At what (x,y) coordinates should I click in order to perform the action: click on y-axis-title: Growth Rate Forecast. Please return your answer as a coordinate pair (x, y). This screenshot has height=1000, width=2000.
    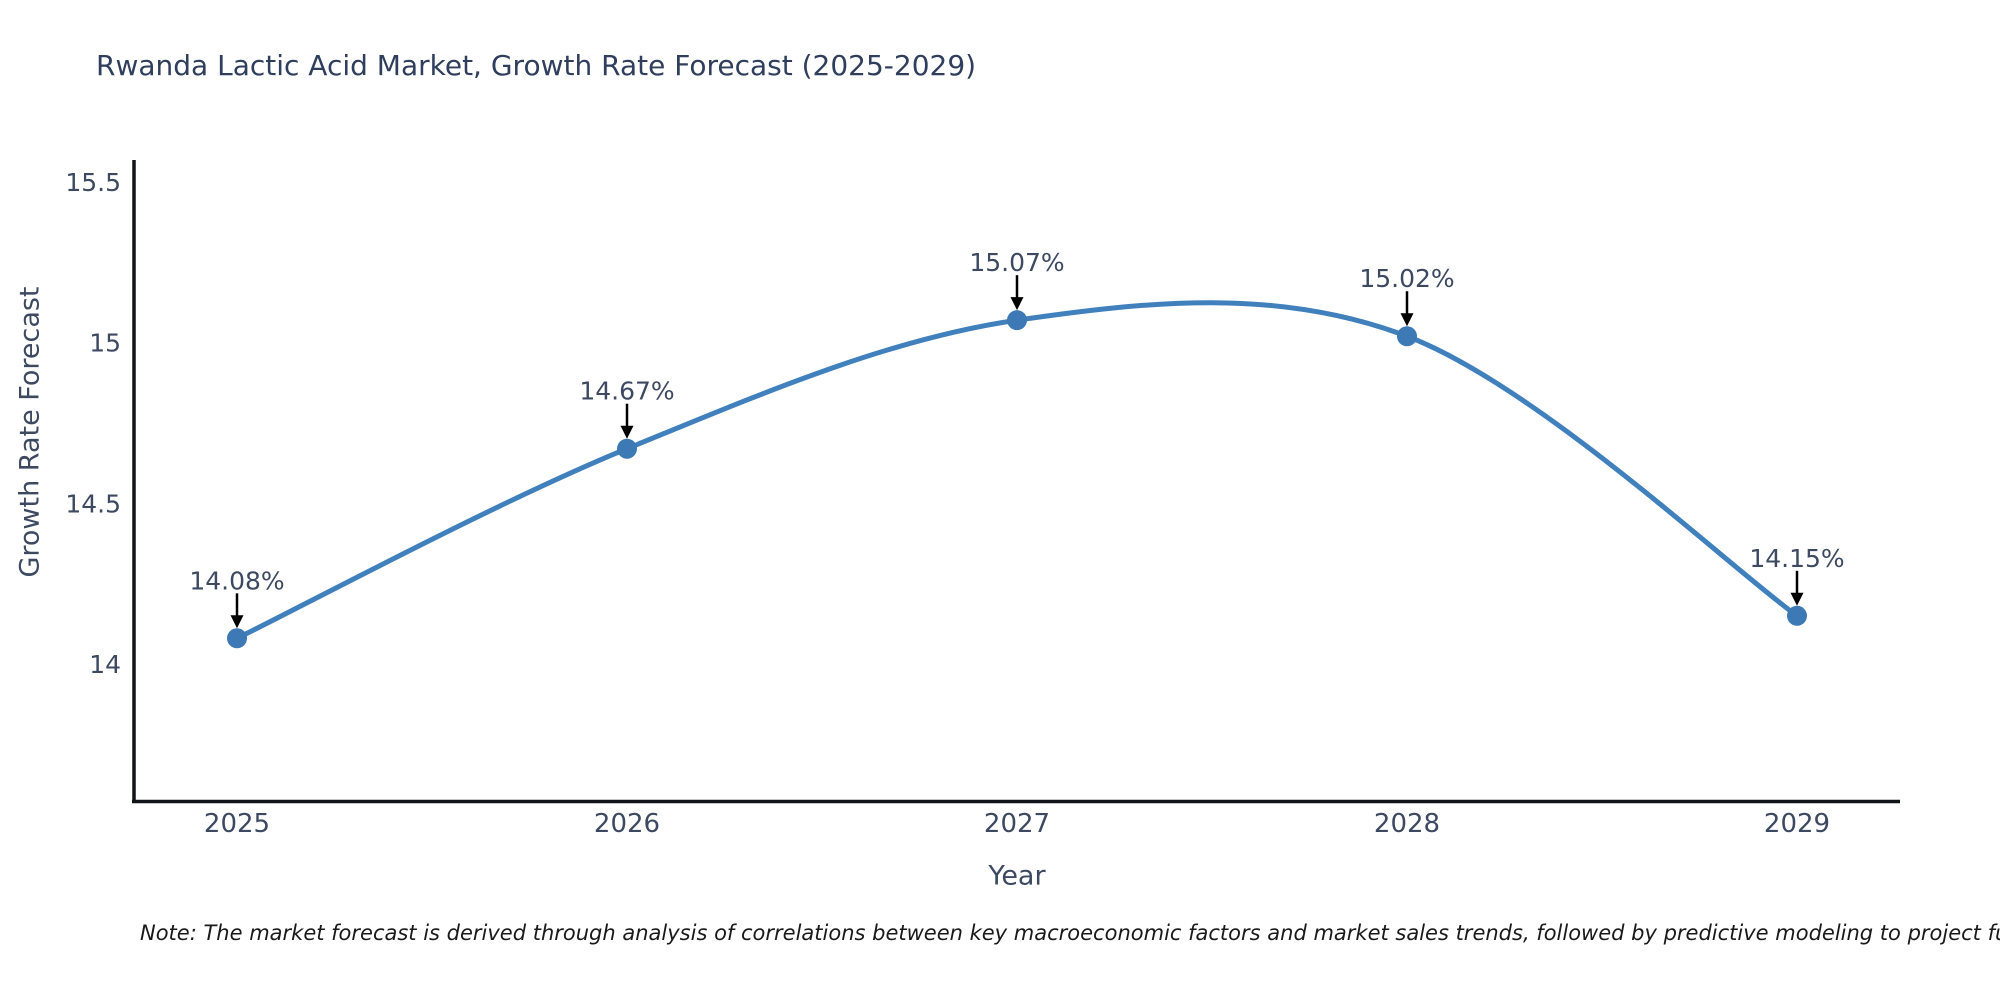
    Looking at the image, I should click on (30, 432).